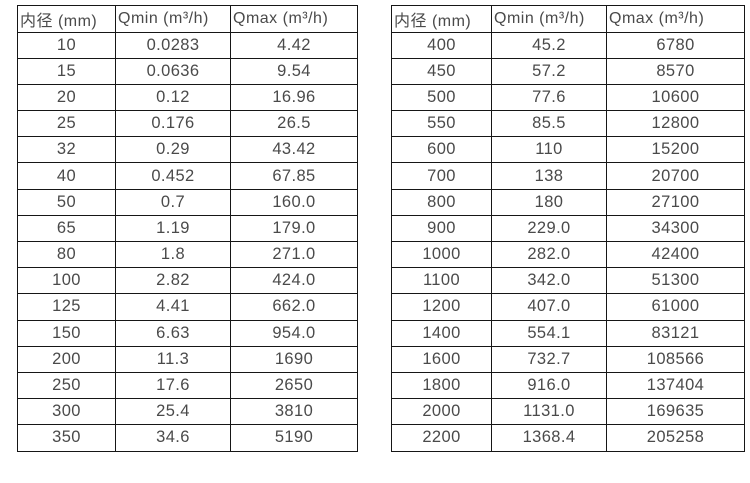 The width and height of the screenshot is (750, 483). Describe the element at coordinates (549, 228) in the screenshot. I see `table-cell: 229.0` at that location.